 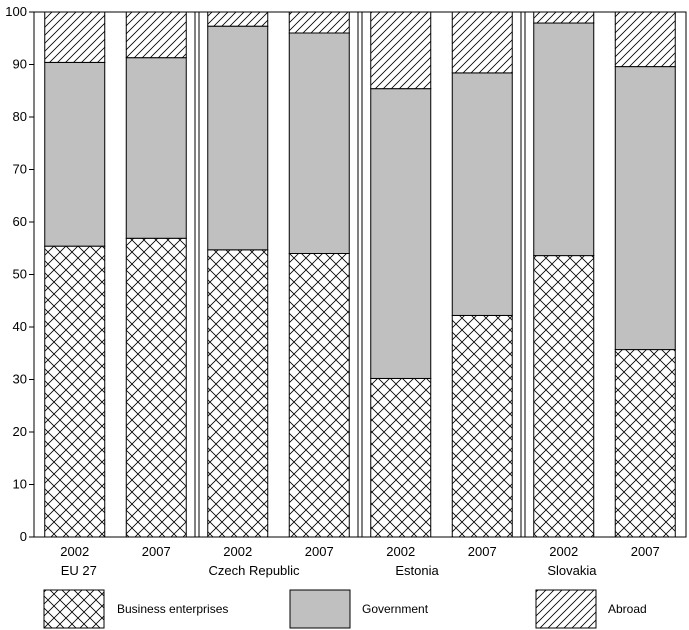 What do you see at coordinates (20, 116) in the screenshot?
I see `y-tick-label: 80` at bounding box center [20, 116].